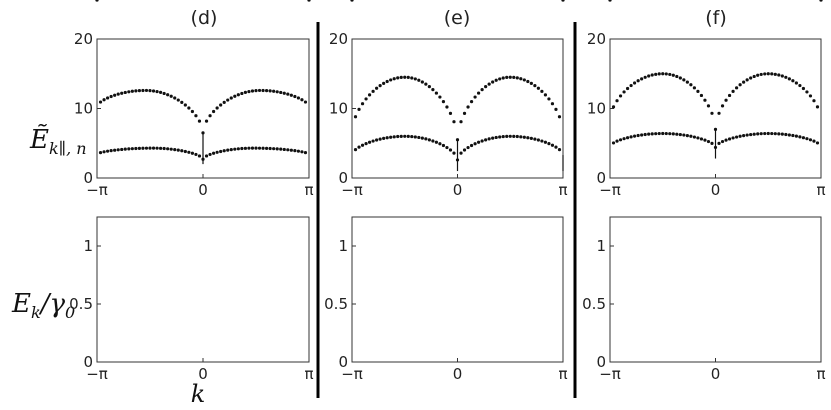 Image resolution: width=831 pixels, height=410 pixels. I want to click on x-tick-label-e-bottom: π, so click(562, 374).